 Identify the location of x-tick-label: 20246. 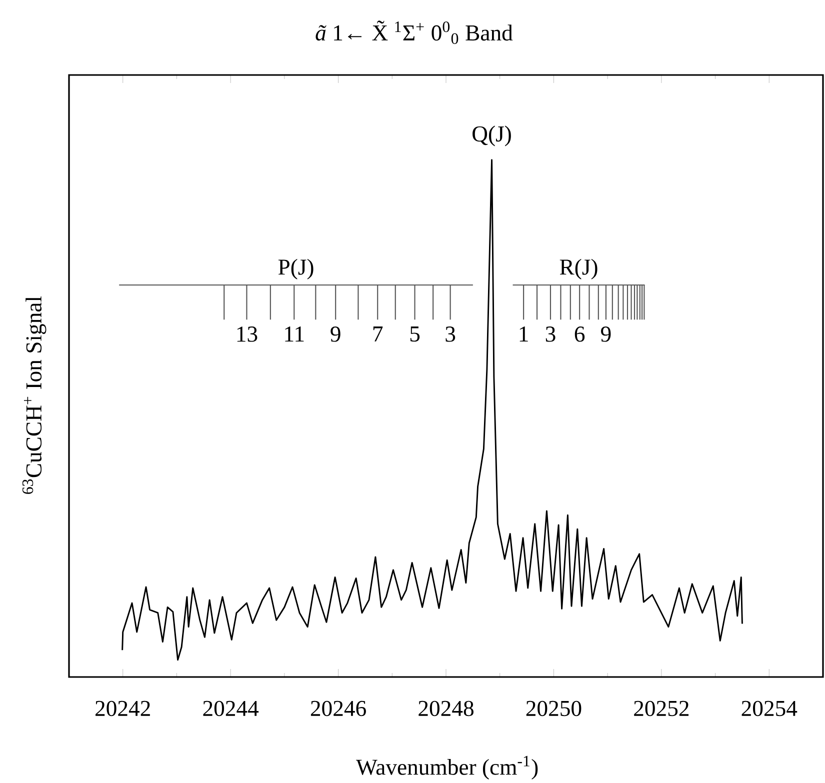
(338, 708).